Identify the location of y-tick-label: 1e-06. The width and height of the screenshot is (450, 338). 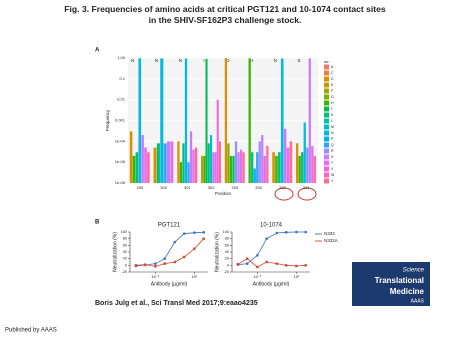
(120, 182).